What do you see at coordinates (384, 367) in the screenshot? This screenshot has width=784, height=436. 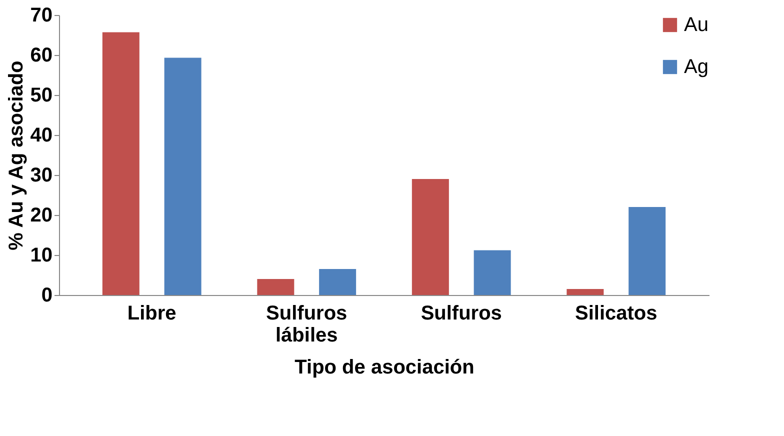 I see `x-axis-title: Tipo de asociación` at bounding box center [384, 367].